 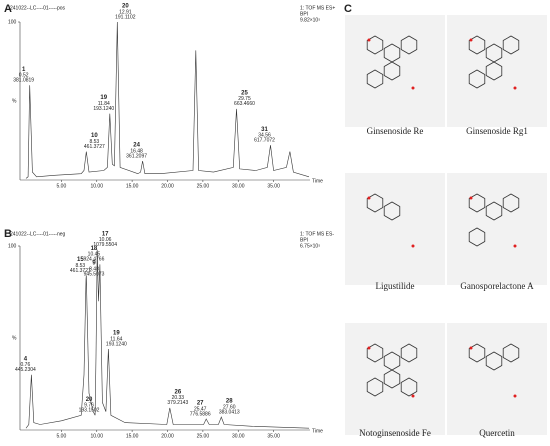 What do you see at coordinates (497, 433) in the screenshot?
I see `compound-name: Quercetin` at bounding box center [497, 433].